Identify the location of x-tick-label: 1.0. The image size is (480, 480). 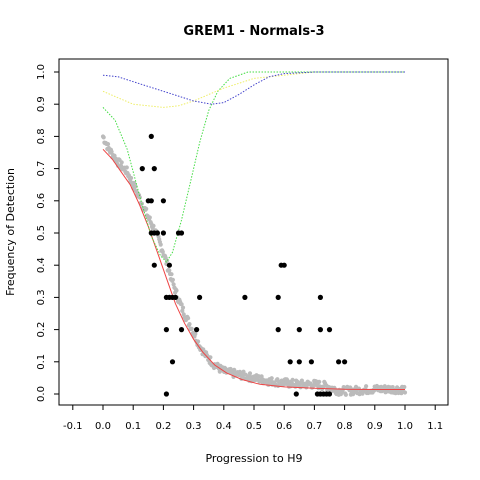
(405, 426).